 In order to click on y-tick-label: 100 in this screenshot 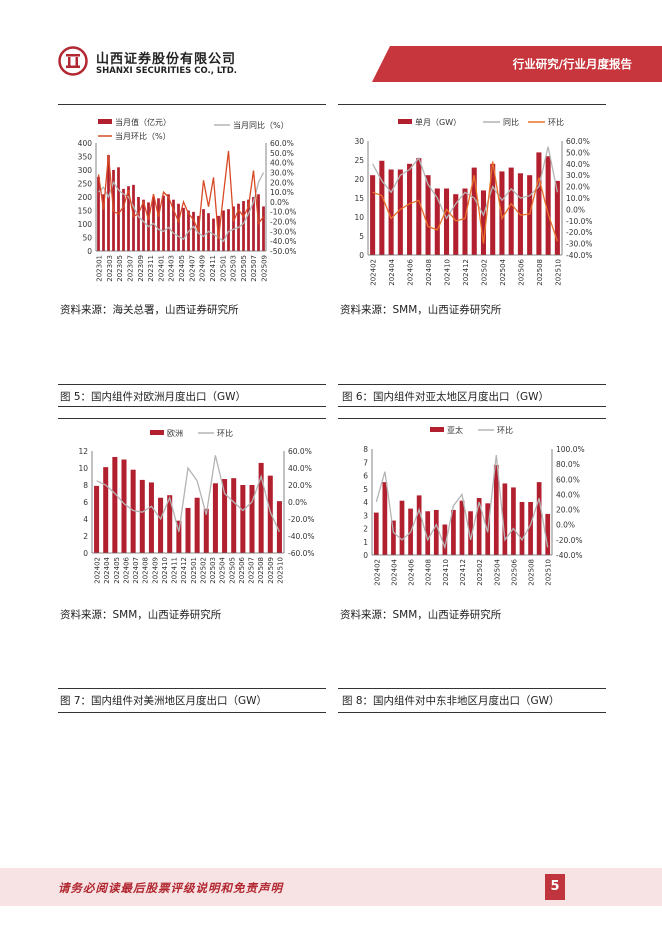, I will do `click(85, 224)`.